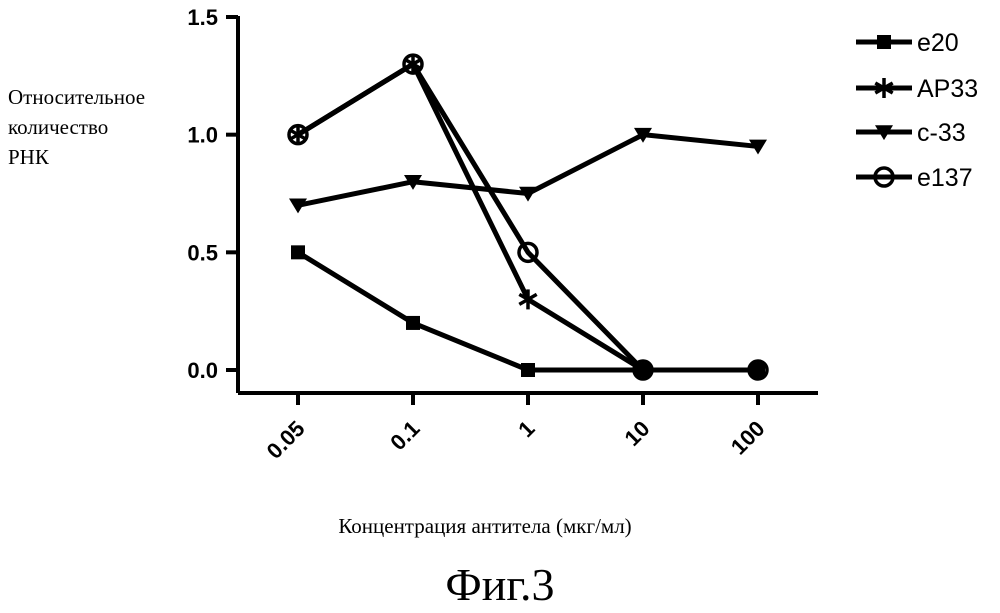 The width and height of the screenshot is (1000, 613). What do you see at coordinates (202, 252) in the screenshot?
I see `y-tick-label: 0.5` at bounding box center [202, 252].